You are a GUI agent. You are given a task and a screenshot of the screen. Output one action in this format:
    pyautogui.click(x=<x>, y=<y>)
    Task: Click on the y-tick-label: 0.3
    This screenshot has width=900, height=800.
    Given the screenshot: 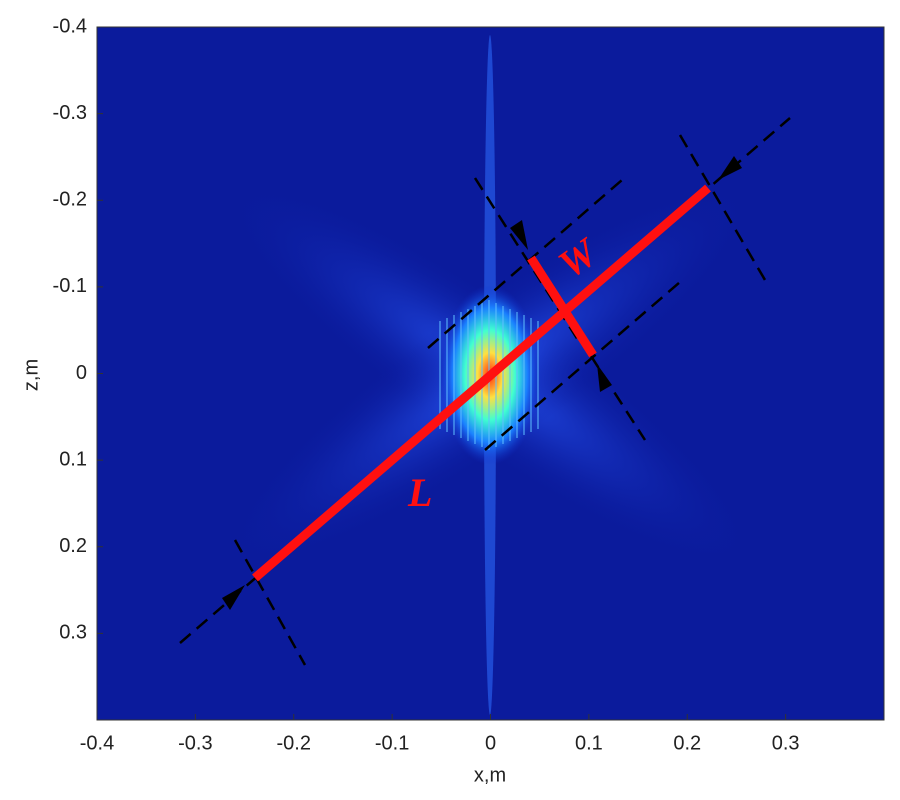 What is the action you would take?
    pyautogui.click(x=73, y=633)
    